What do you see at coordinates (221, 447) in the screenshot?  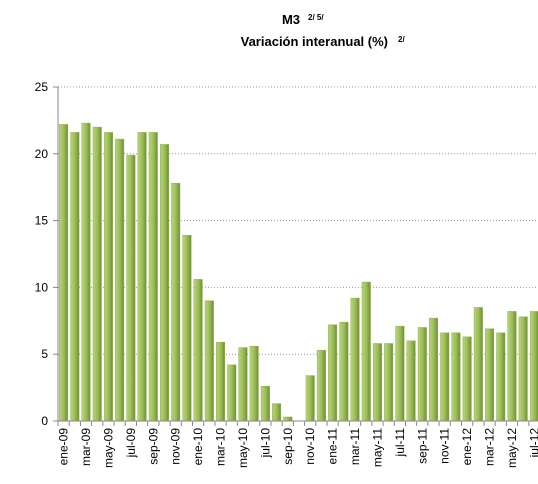 I see `x-tick-label: mar-10` at bounding box center [221, 447].